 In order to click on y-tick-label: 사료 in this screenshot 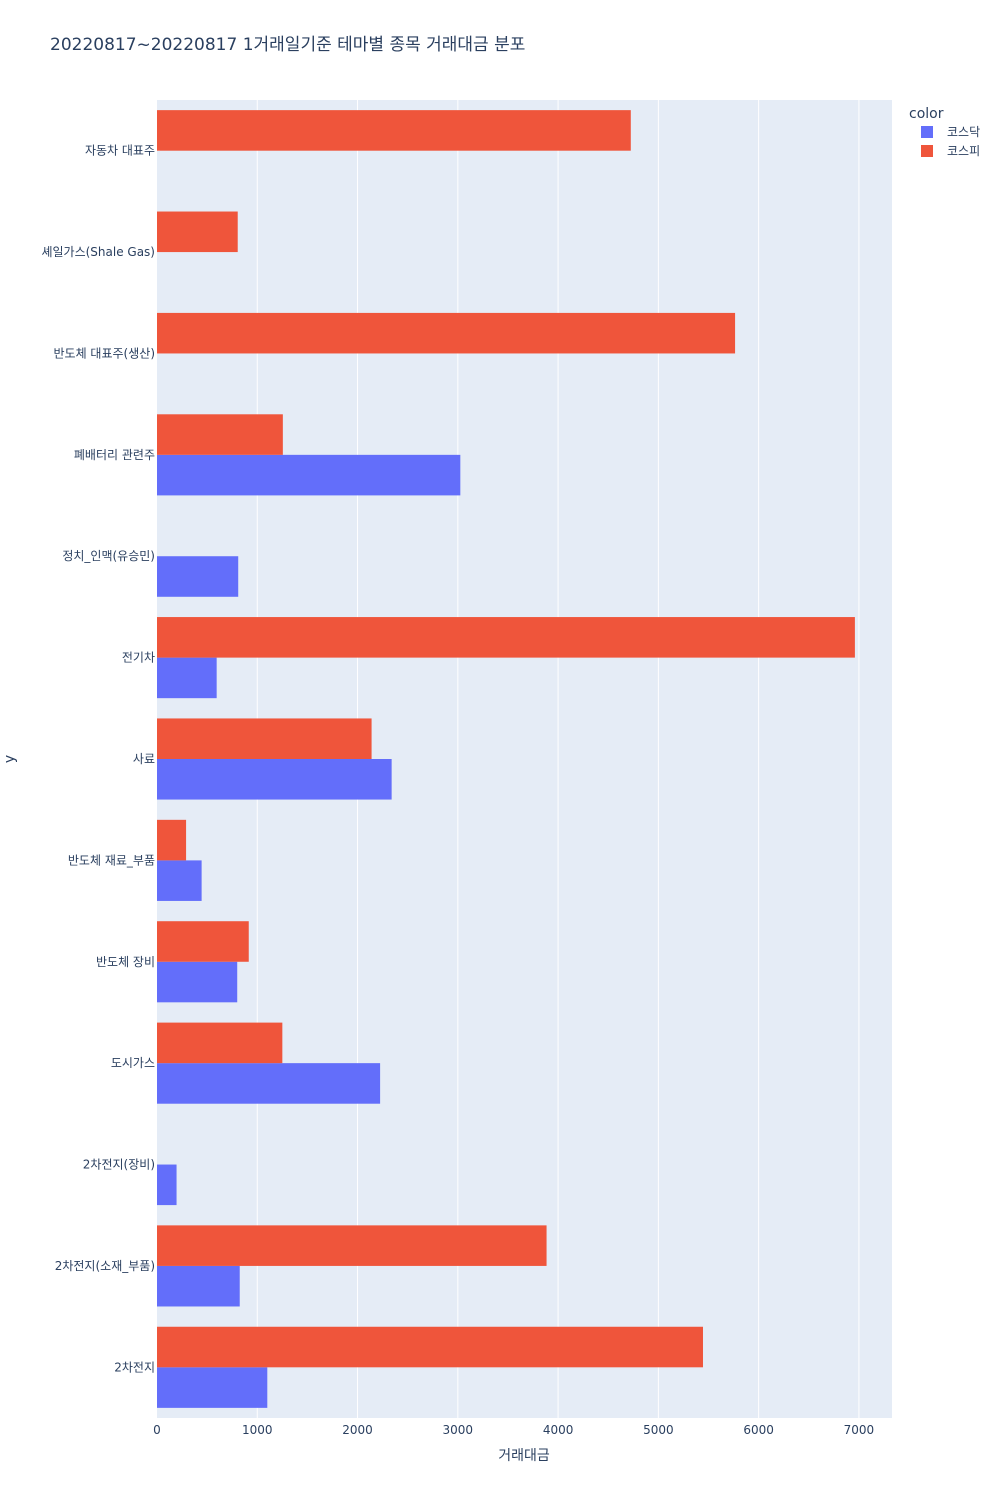, I will do `click(144, 759)`.